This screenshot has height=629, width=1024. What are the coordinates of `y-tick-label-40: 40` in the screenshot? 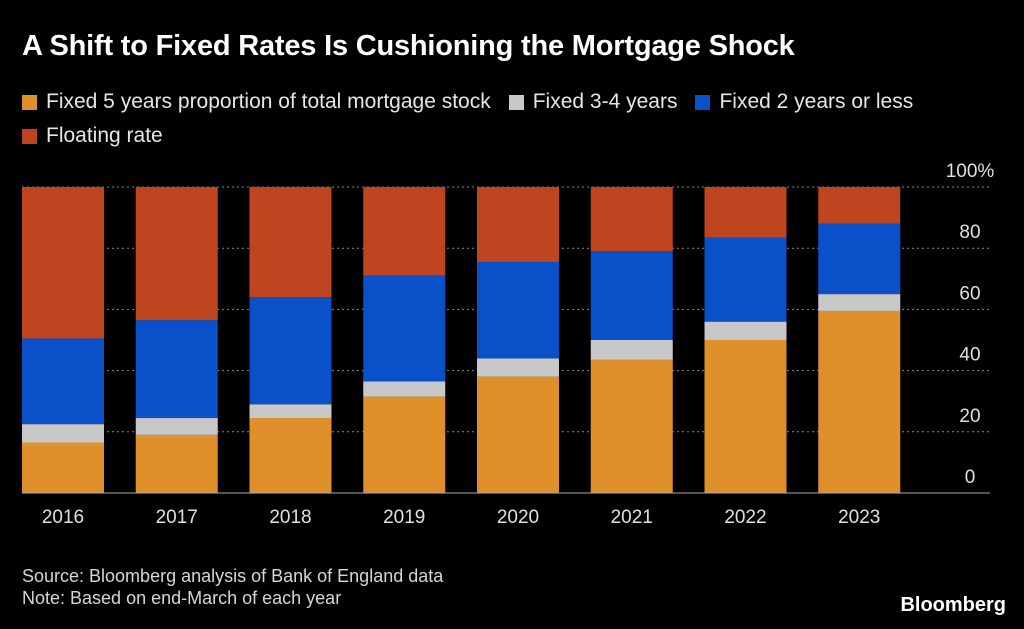 It's located at (969, 355).